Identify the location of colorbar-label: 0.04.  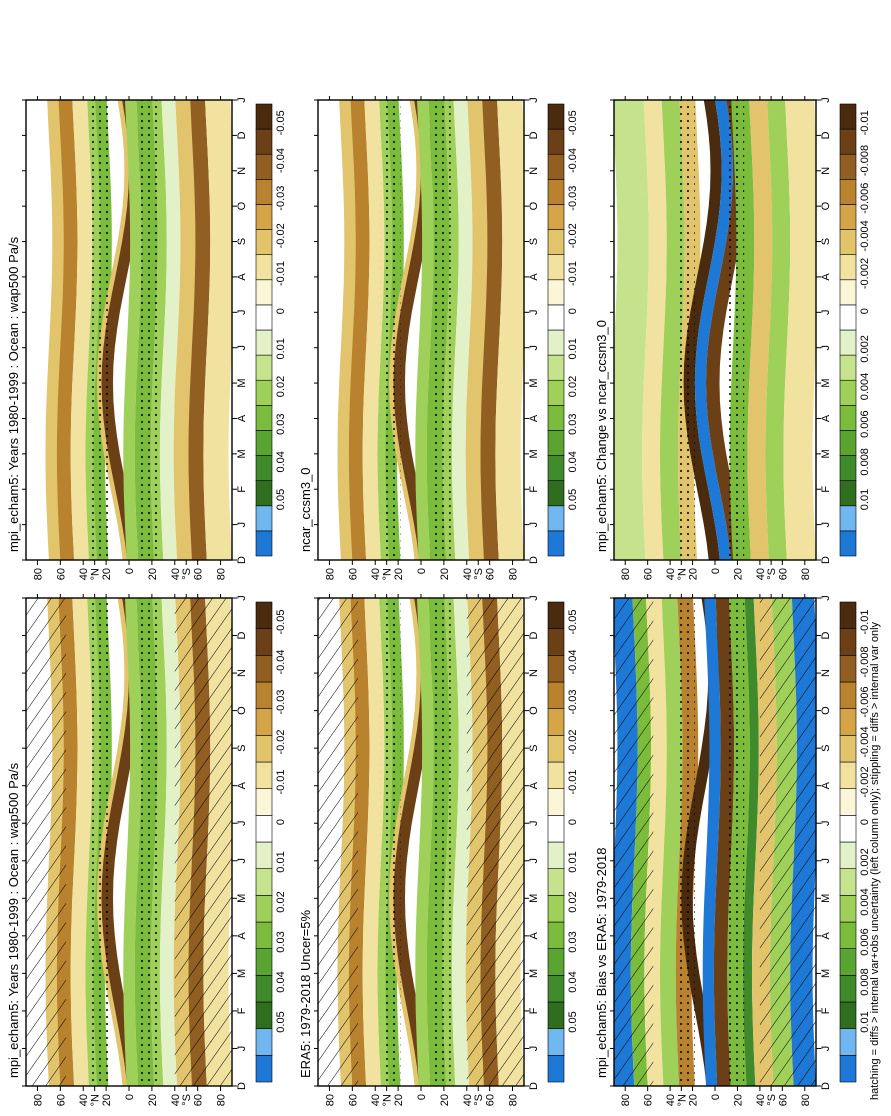
(573, 981).